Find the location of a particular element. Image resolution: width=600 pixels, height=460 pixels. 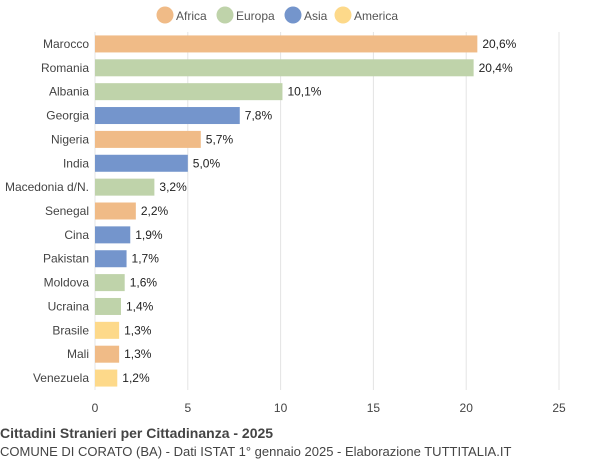

value-label: 1,4% is located at coordinates (140, 306).